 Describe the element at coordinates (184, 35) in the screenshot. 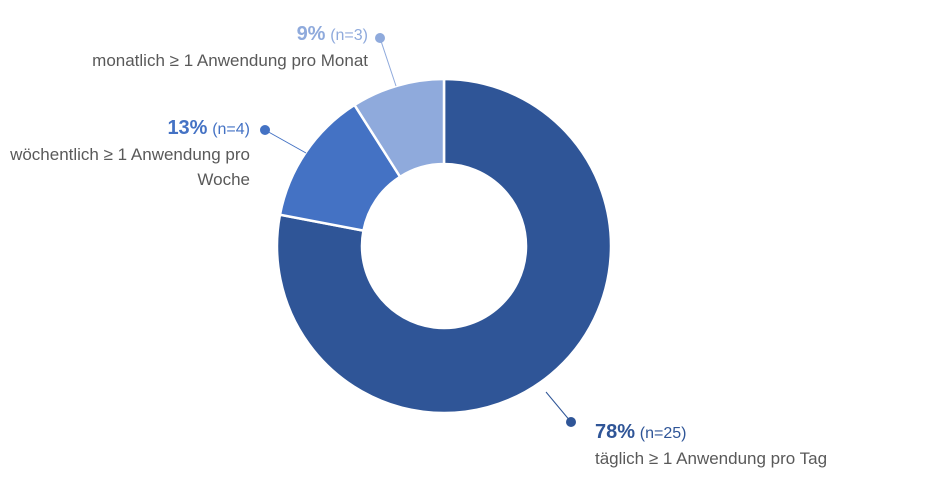

I see `label-head: 9% (n=3)` at that location.